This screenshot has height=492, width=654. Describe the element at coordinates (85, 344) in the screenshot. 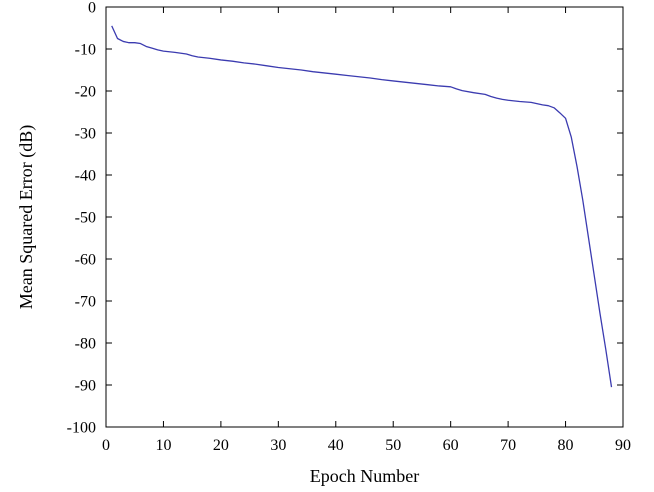

I see `y-tick-label: -80` at that location.